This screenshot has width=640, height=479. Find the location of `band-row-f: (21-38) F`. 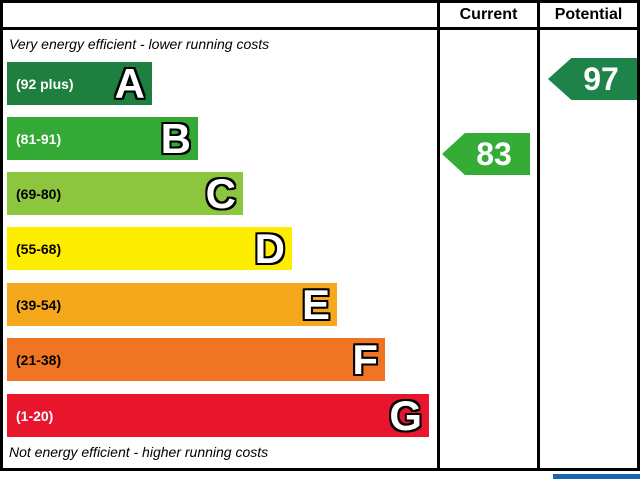

band-row-f: (21-38) F is located at coordinates (196, 359).